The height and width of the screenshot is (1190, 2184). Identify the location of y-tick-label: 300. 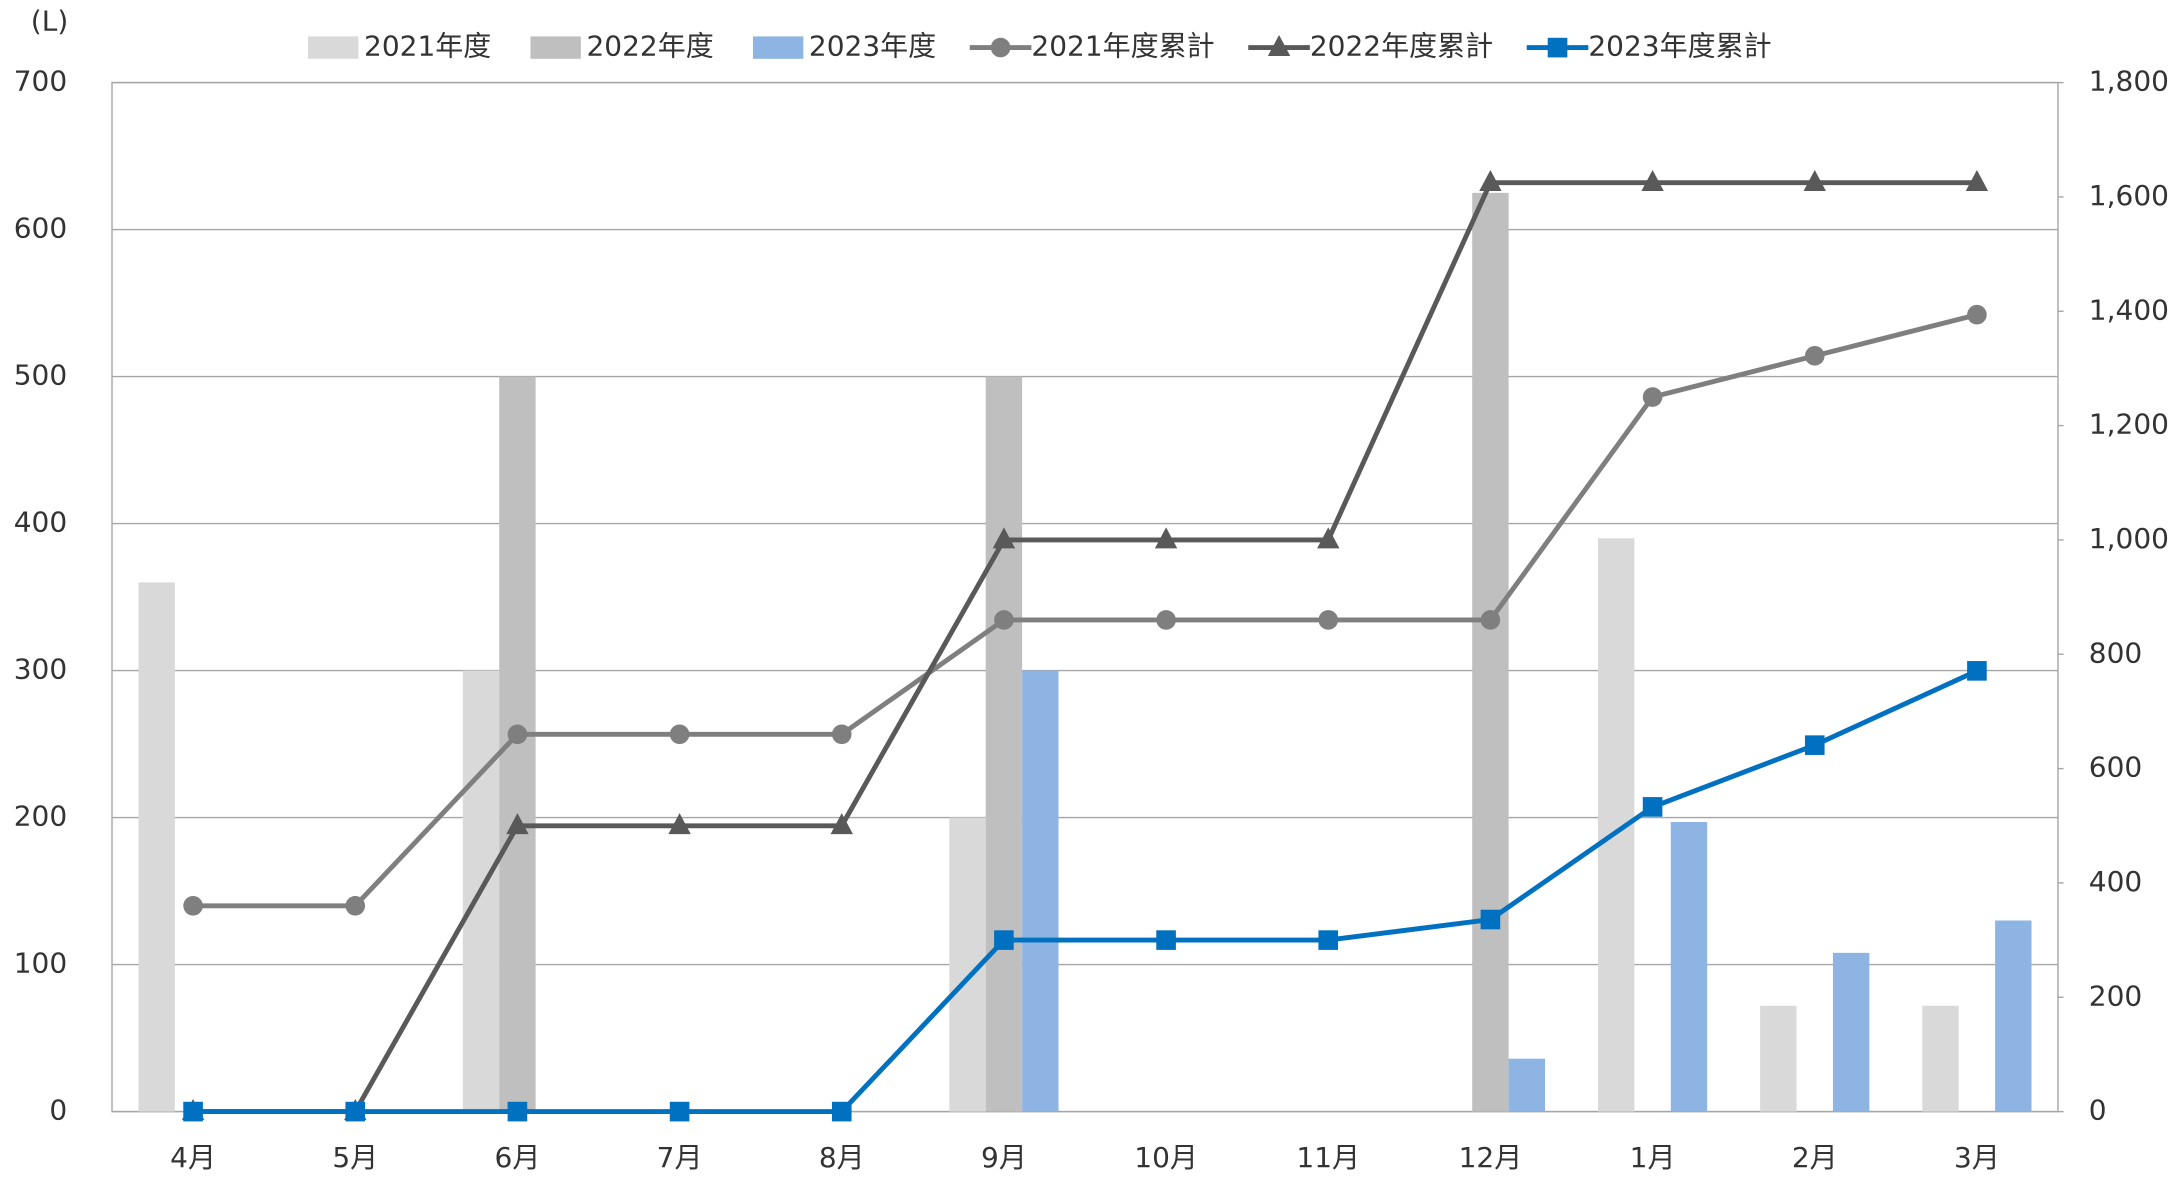
(40, 669).